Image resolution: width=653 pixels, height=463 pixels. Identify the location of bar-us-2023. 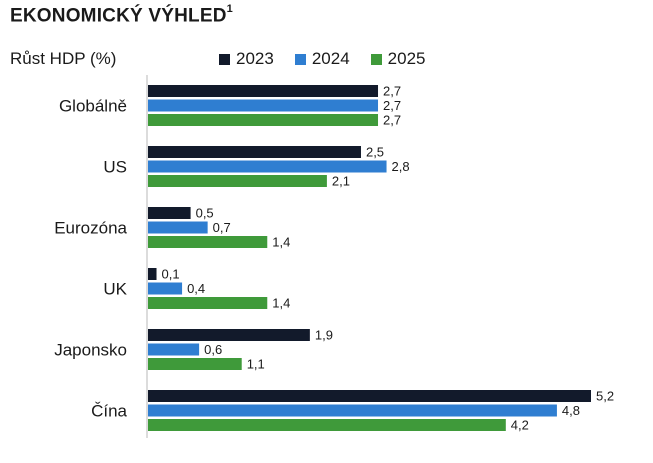
(254, 152).